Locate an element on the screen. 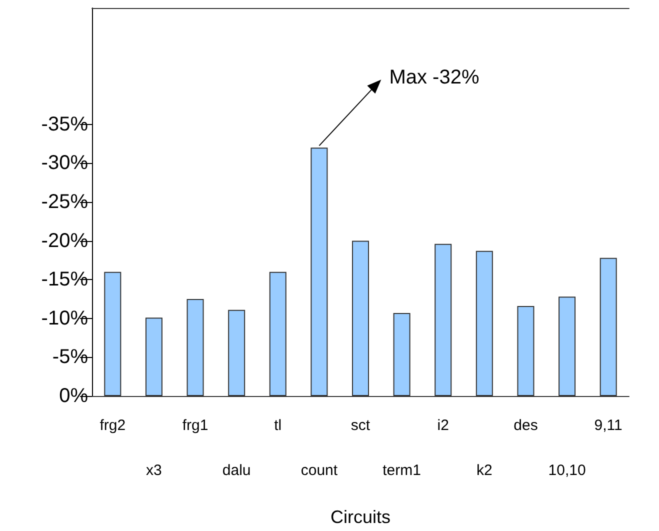 Image resolution: width=659 pixels, height=531 pixels. x-tick-label: k2 is located at coordinates (484, 470).